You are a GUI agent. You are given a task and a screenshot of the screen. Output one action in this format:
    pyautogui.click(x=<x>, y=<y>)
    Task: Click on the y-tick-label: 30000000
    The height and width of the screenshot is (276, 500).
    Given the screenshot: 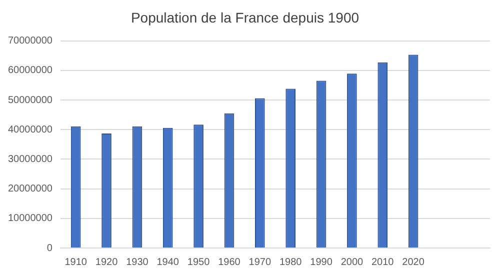 What is the action you would take?
    pyautogui.click(x=30, y=159)
    